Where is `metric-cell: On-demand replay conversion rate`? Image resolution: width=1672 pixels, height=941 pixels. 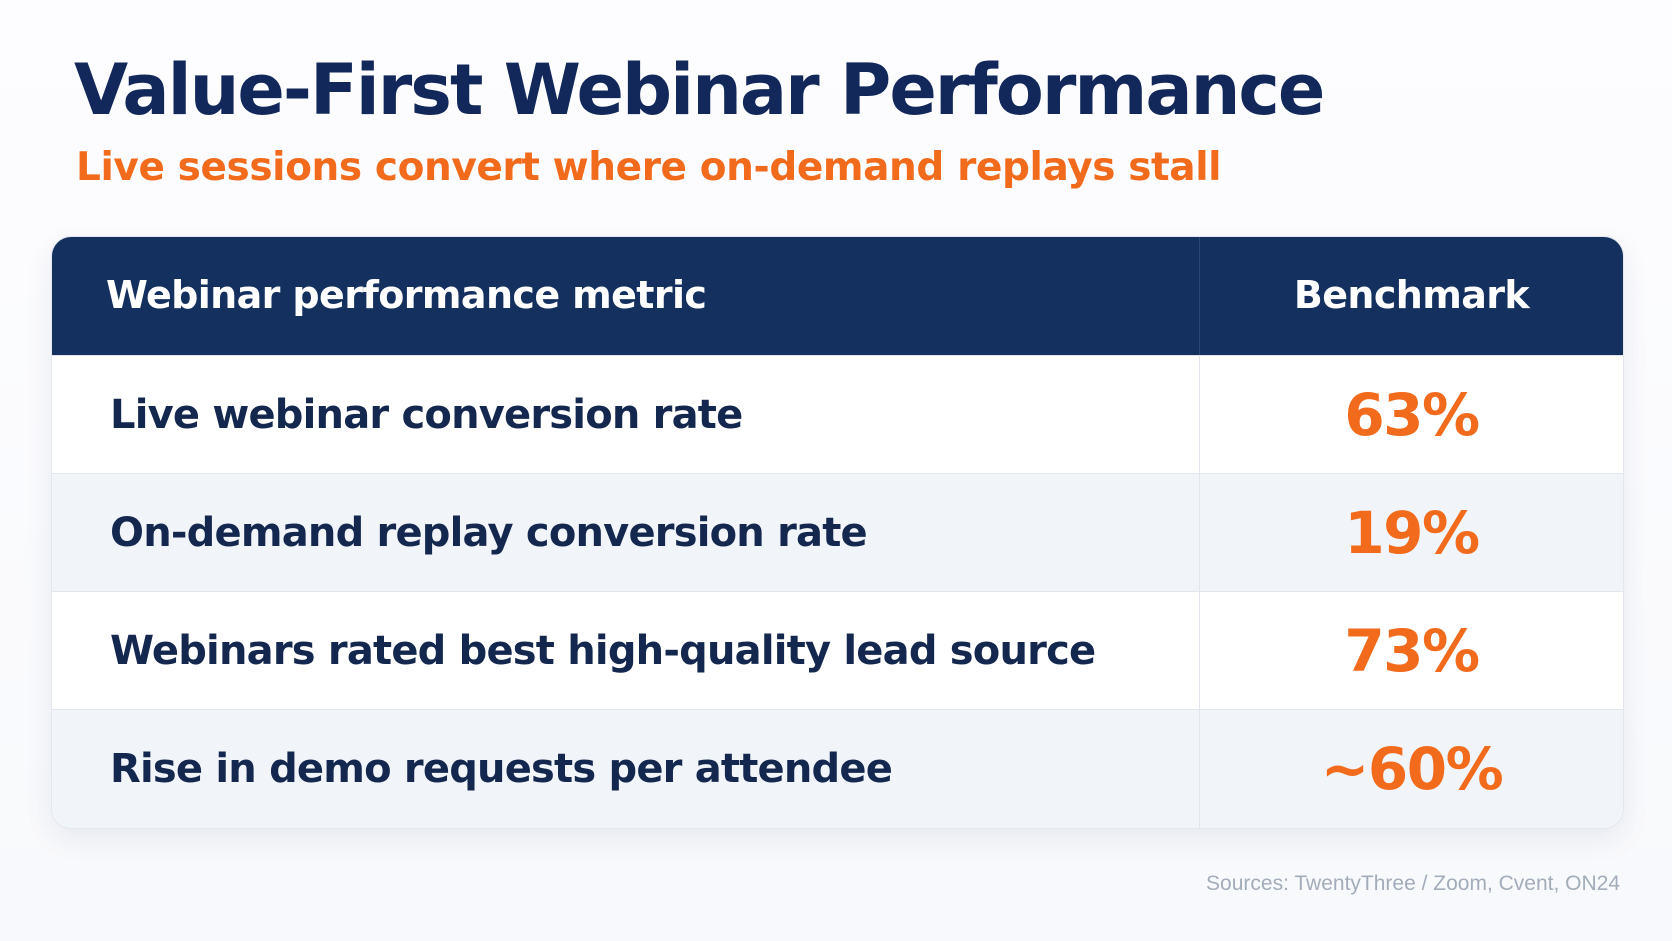
metric-cell: On-demand replay conversion rate is located at coordinates (489, 533).